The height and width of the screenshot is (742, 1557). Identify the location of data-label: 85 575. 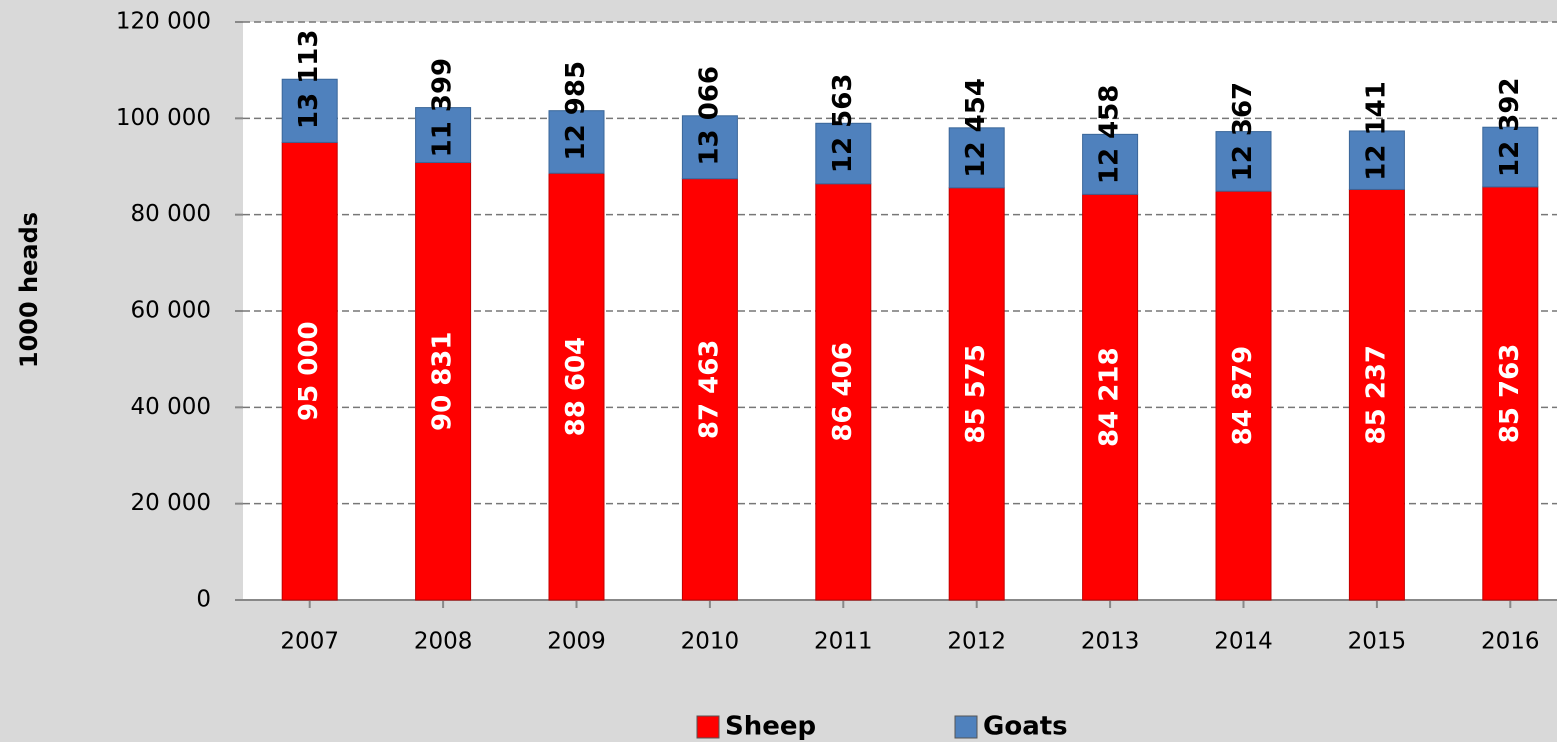
(976, 394).